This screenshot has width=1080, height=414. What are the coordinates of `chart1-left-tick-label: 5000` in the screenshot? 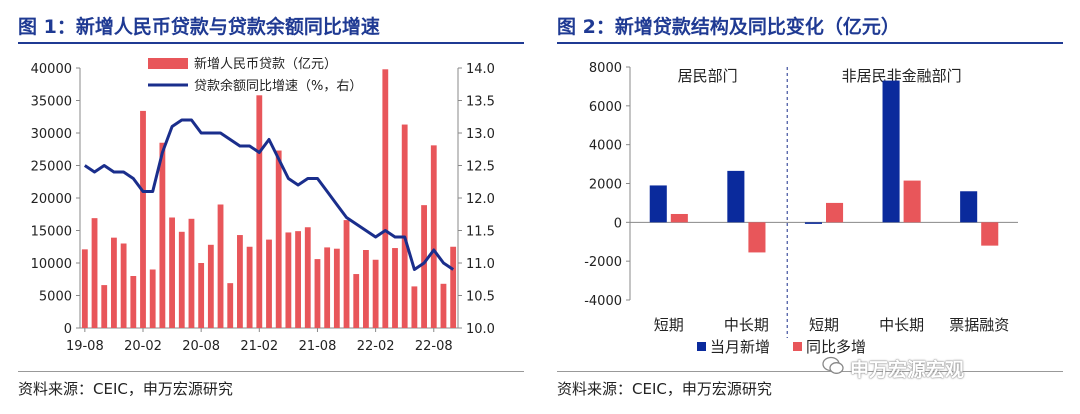 It's located at (55, 297).